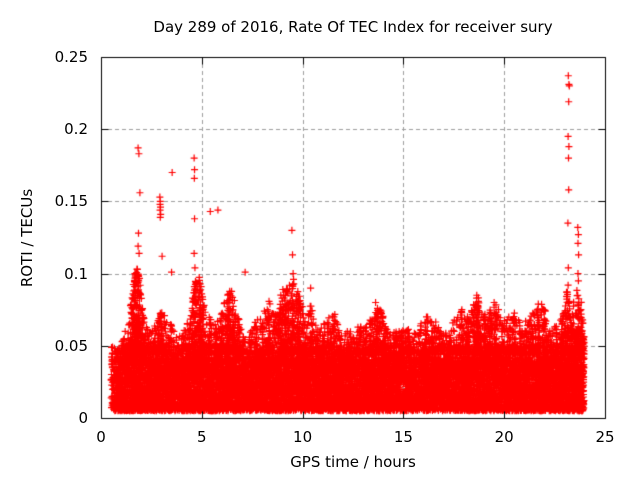 The width and height of the screenshot is (640, 480). Describe the element at coordinates (71, 201) in the screenshot. I see `y-tick-label: 0.15` at that location.